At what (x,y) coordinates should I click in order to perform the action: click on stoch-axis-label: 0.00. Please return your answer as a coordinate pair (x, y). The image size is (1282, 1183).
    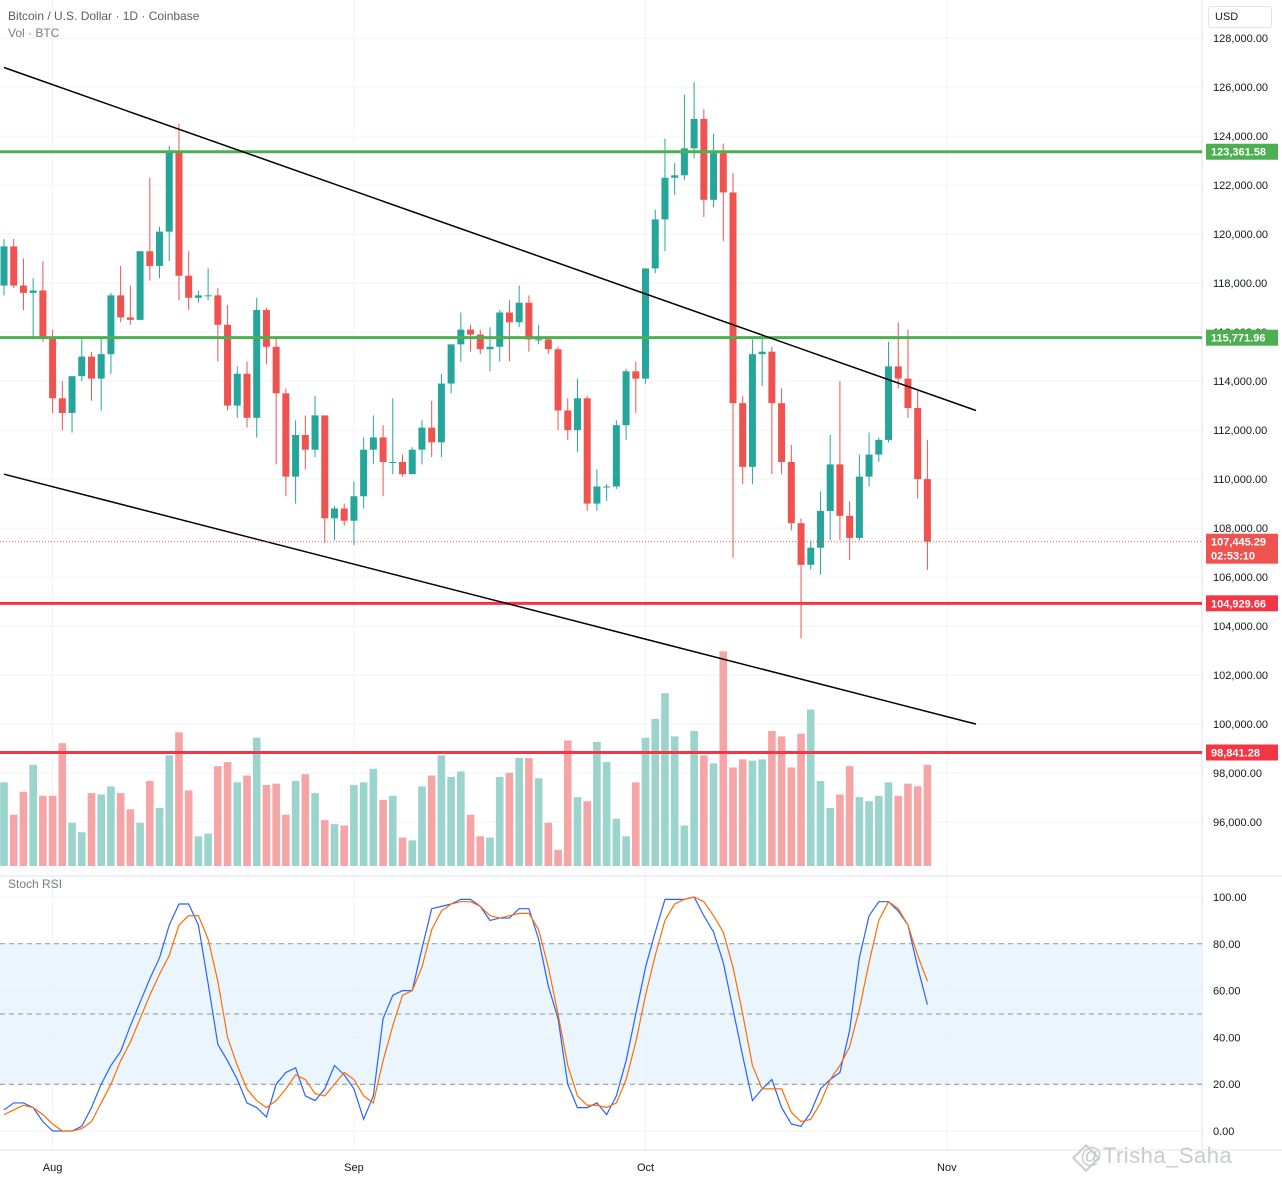
    Looking at the image, I should click on (1223, 1132).